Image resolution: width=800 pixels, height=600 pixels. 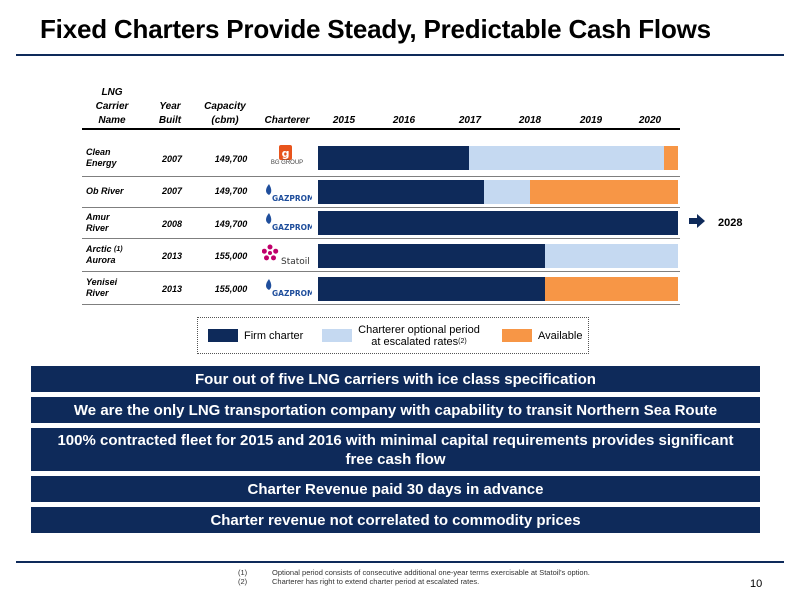 I want to click on table-row: Clean Energy 2007 149,700 g BG GROUP, so click(x=381, y=159).